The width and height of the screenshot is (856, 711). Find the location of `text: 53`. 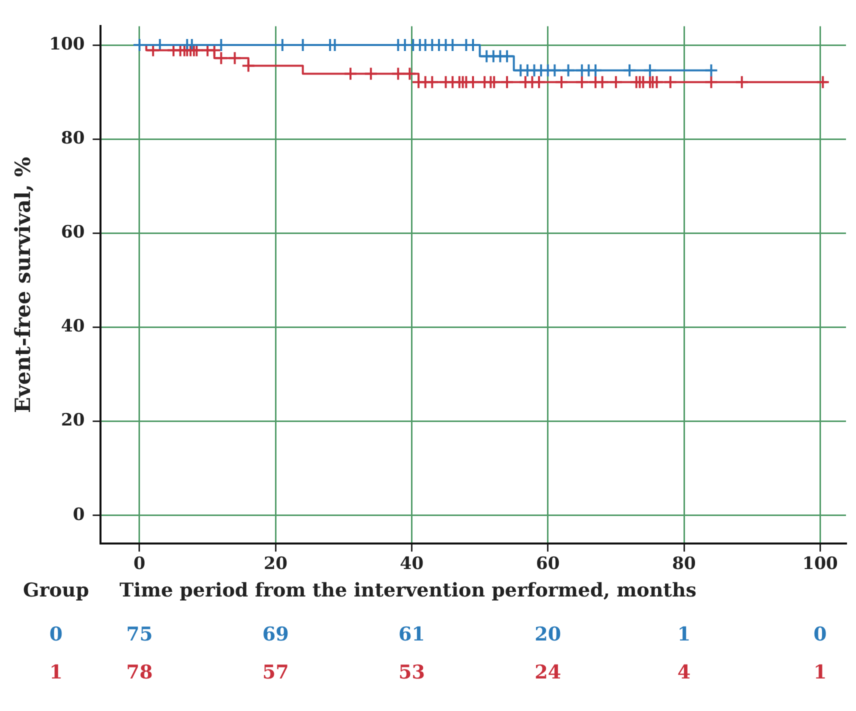

text: 53 is located at coordinates (411, 673).